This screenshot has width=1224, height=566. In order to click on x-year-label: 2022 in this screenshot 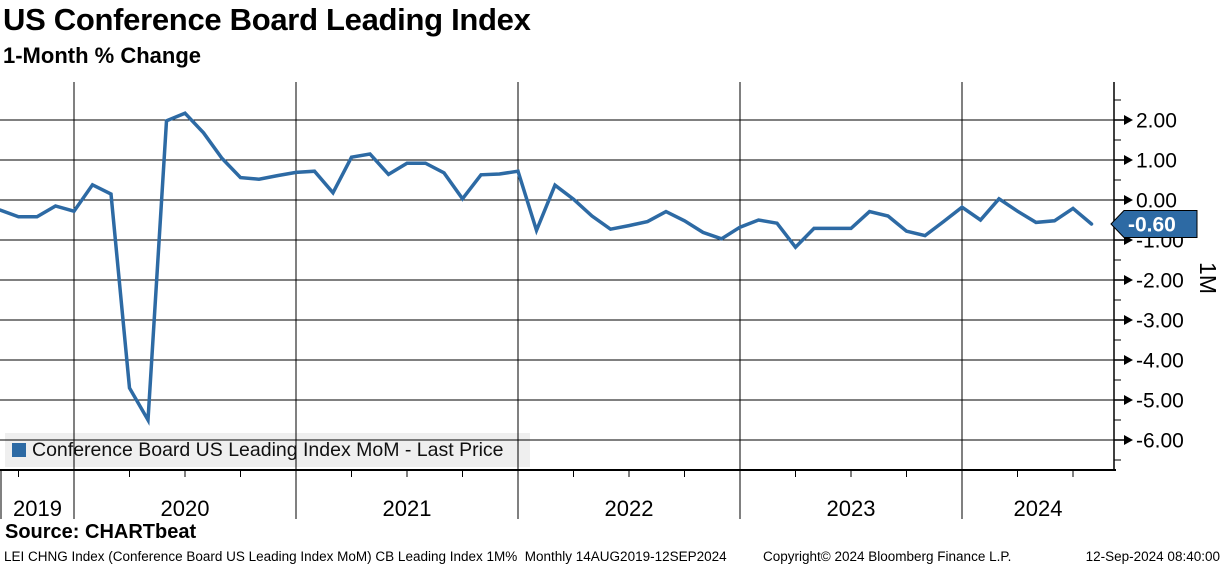, I will do `click(629, 508)`.